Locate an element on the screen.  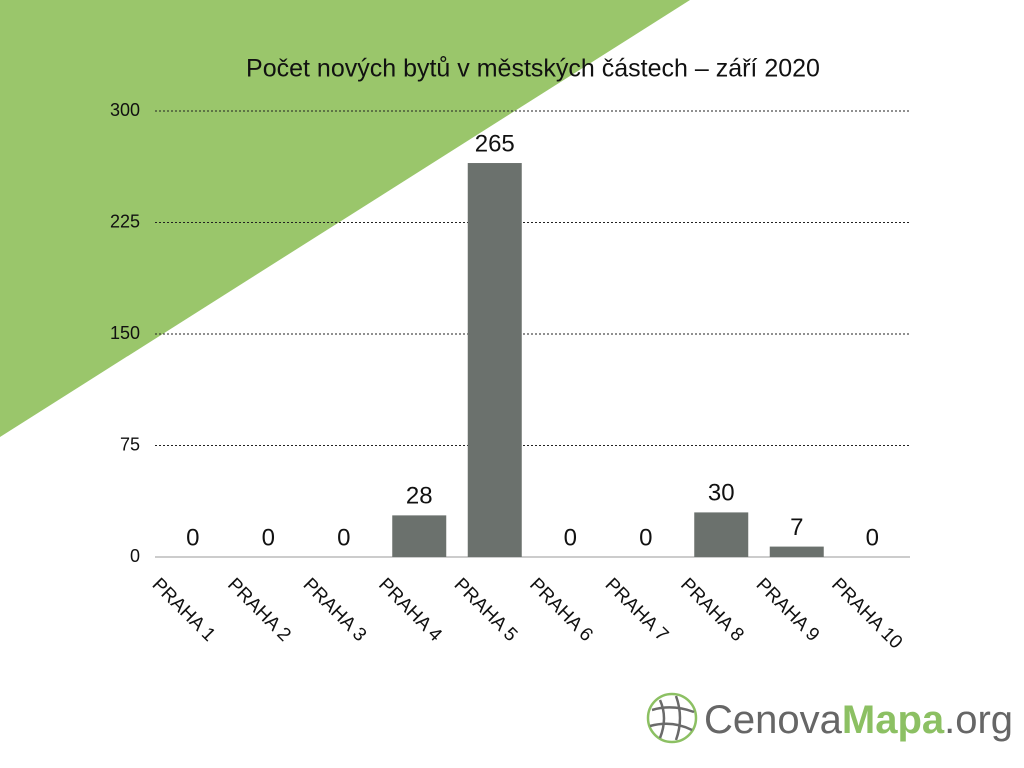
x-tick-label: PRAHA 7 is located at coordinates (637, 610).